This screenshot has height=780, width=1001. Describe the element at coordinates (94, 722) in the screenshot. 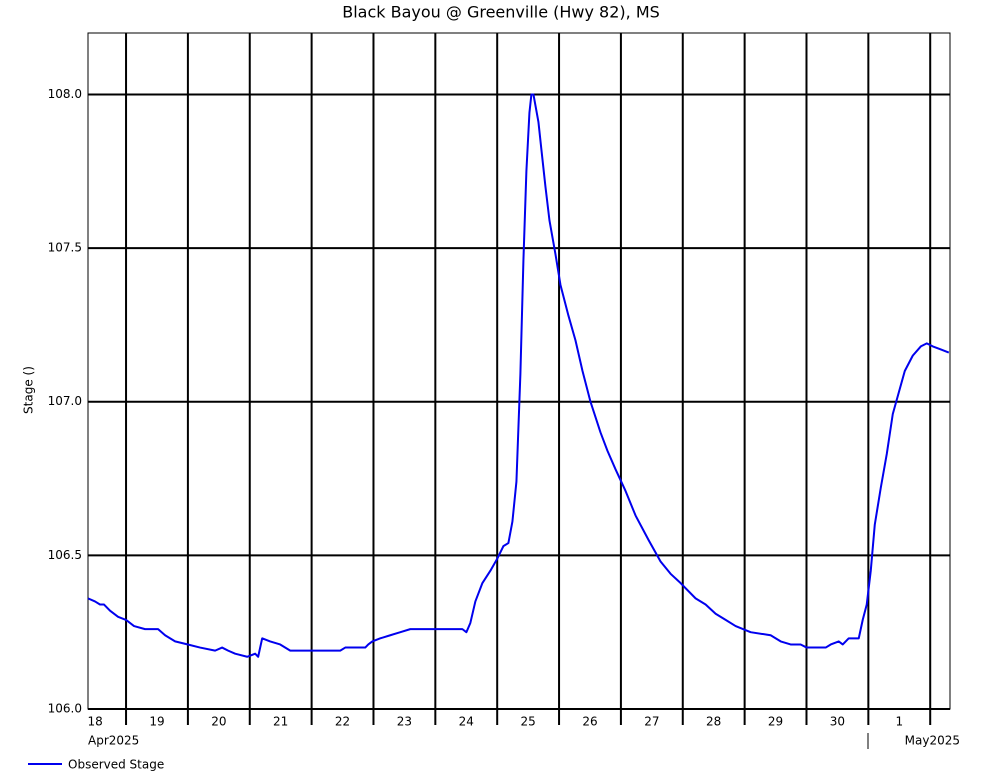

I see `x-tick-label: 18` at that location.